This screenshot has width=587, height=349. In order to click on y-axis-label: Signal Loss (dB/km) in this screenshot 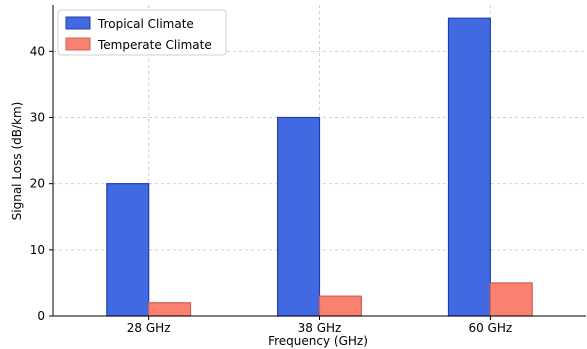, I will do `click(17, 161)`.